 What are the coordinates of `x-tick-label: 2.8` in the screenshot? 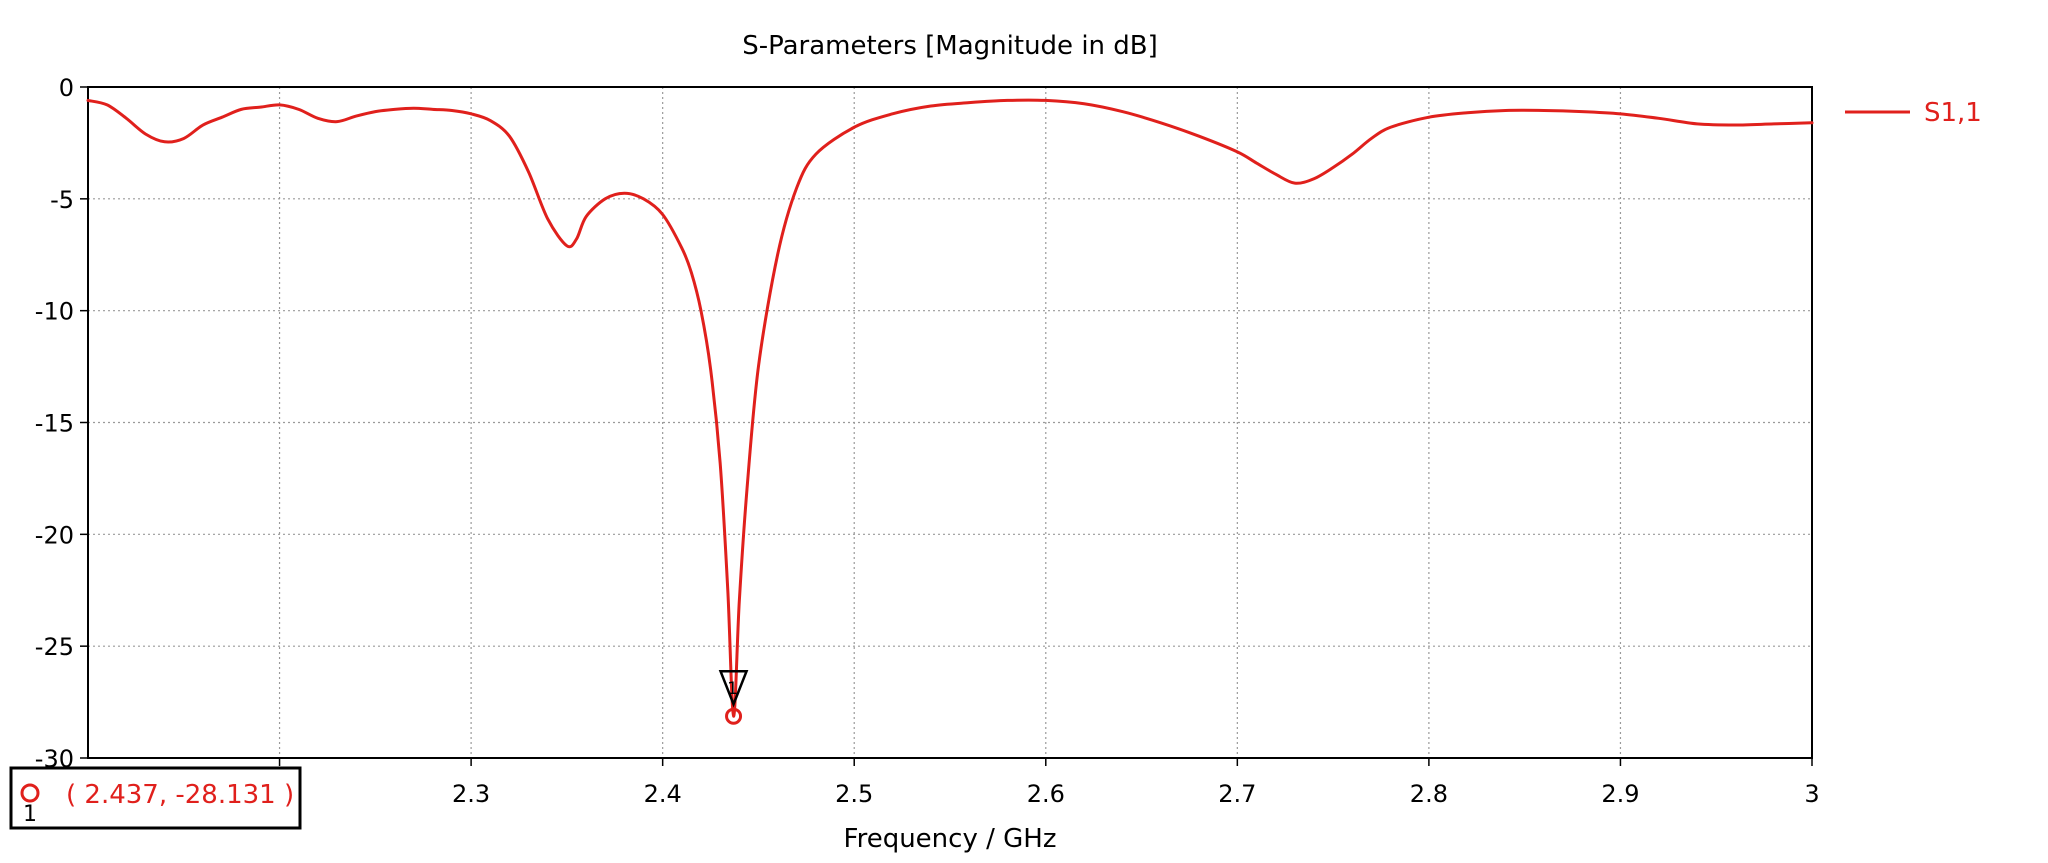 It's located at (1429, 794).